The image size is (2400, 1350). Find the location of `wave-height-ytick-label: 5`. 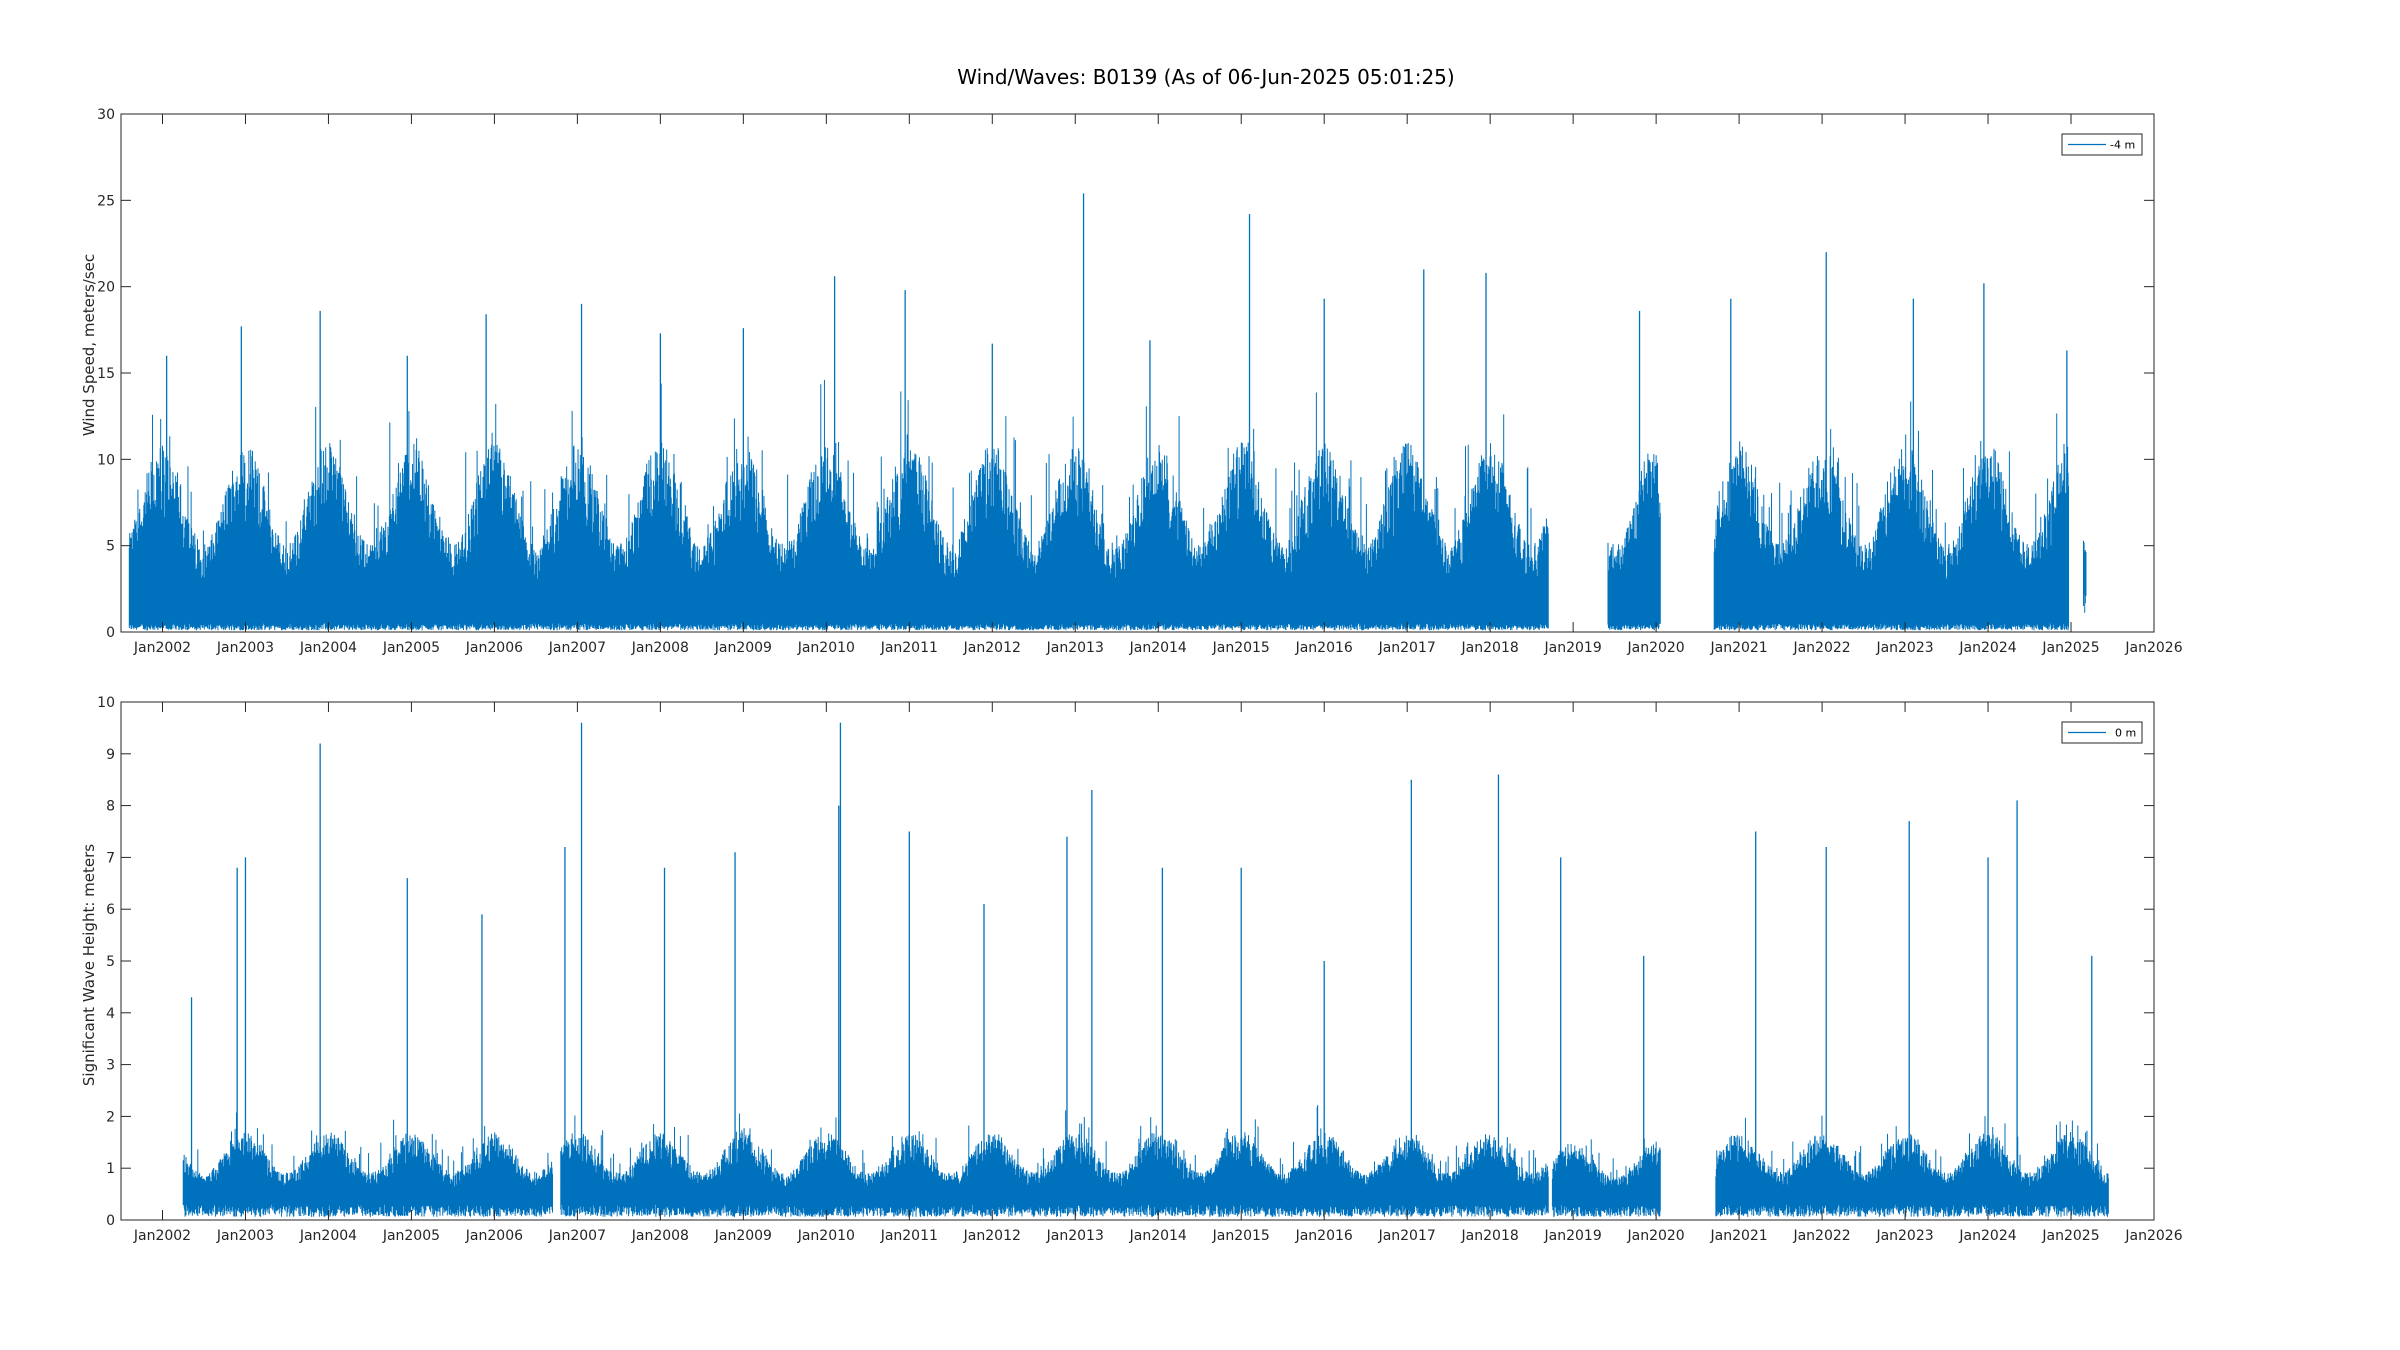

wave-height-ytick-label: 5 is located at coordinates (110, 962).